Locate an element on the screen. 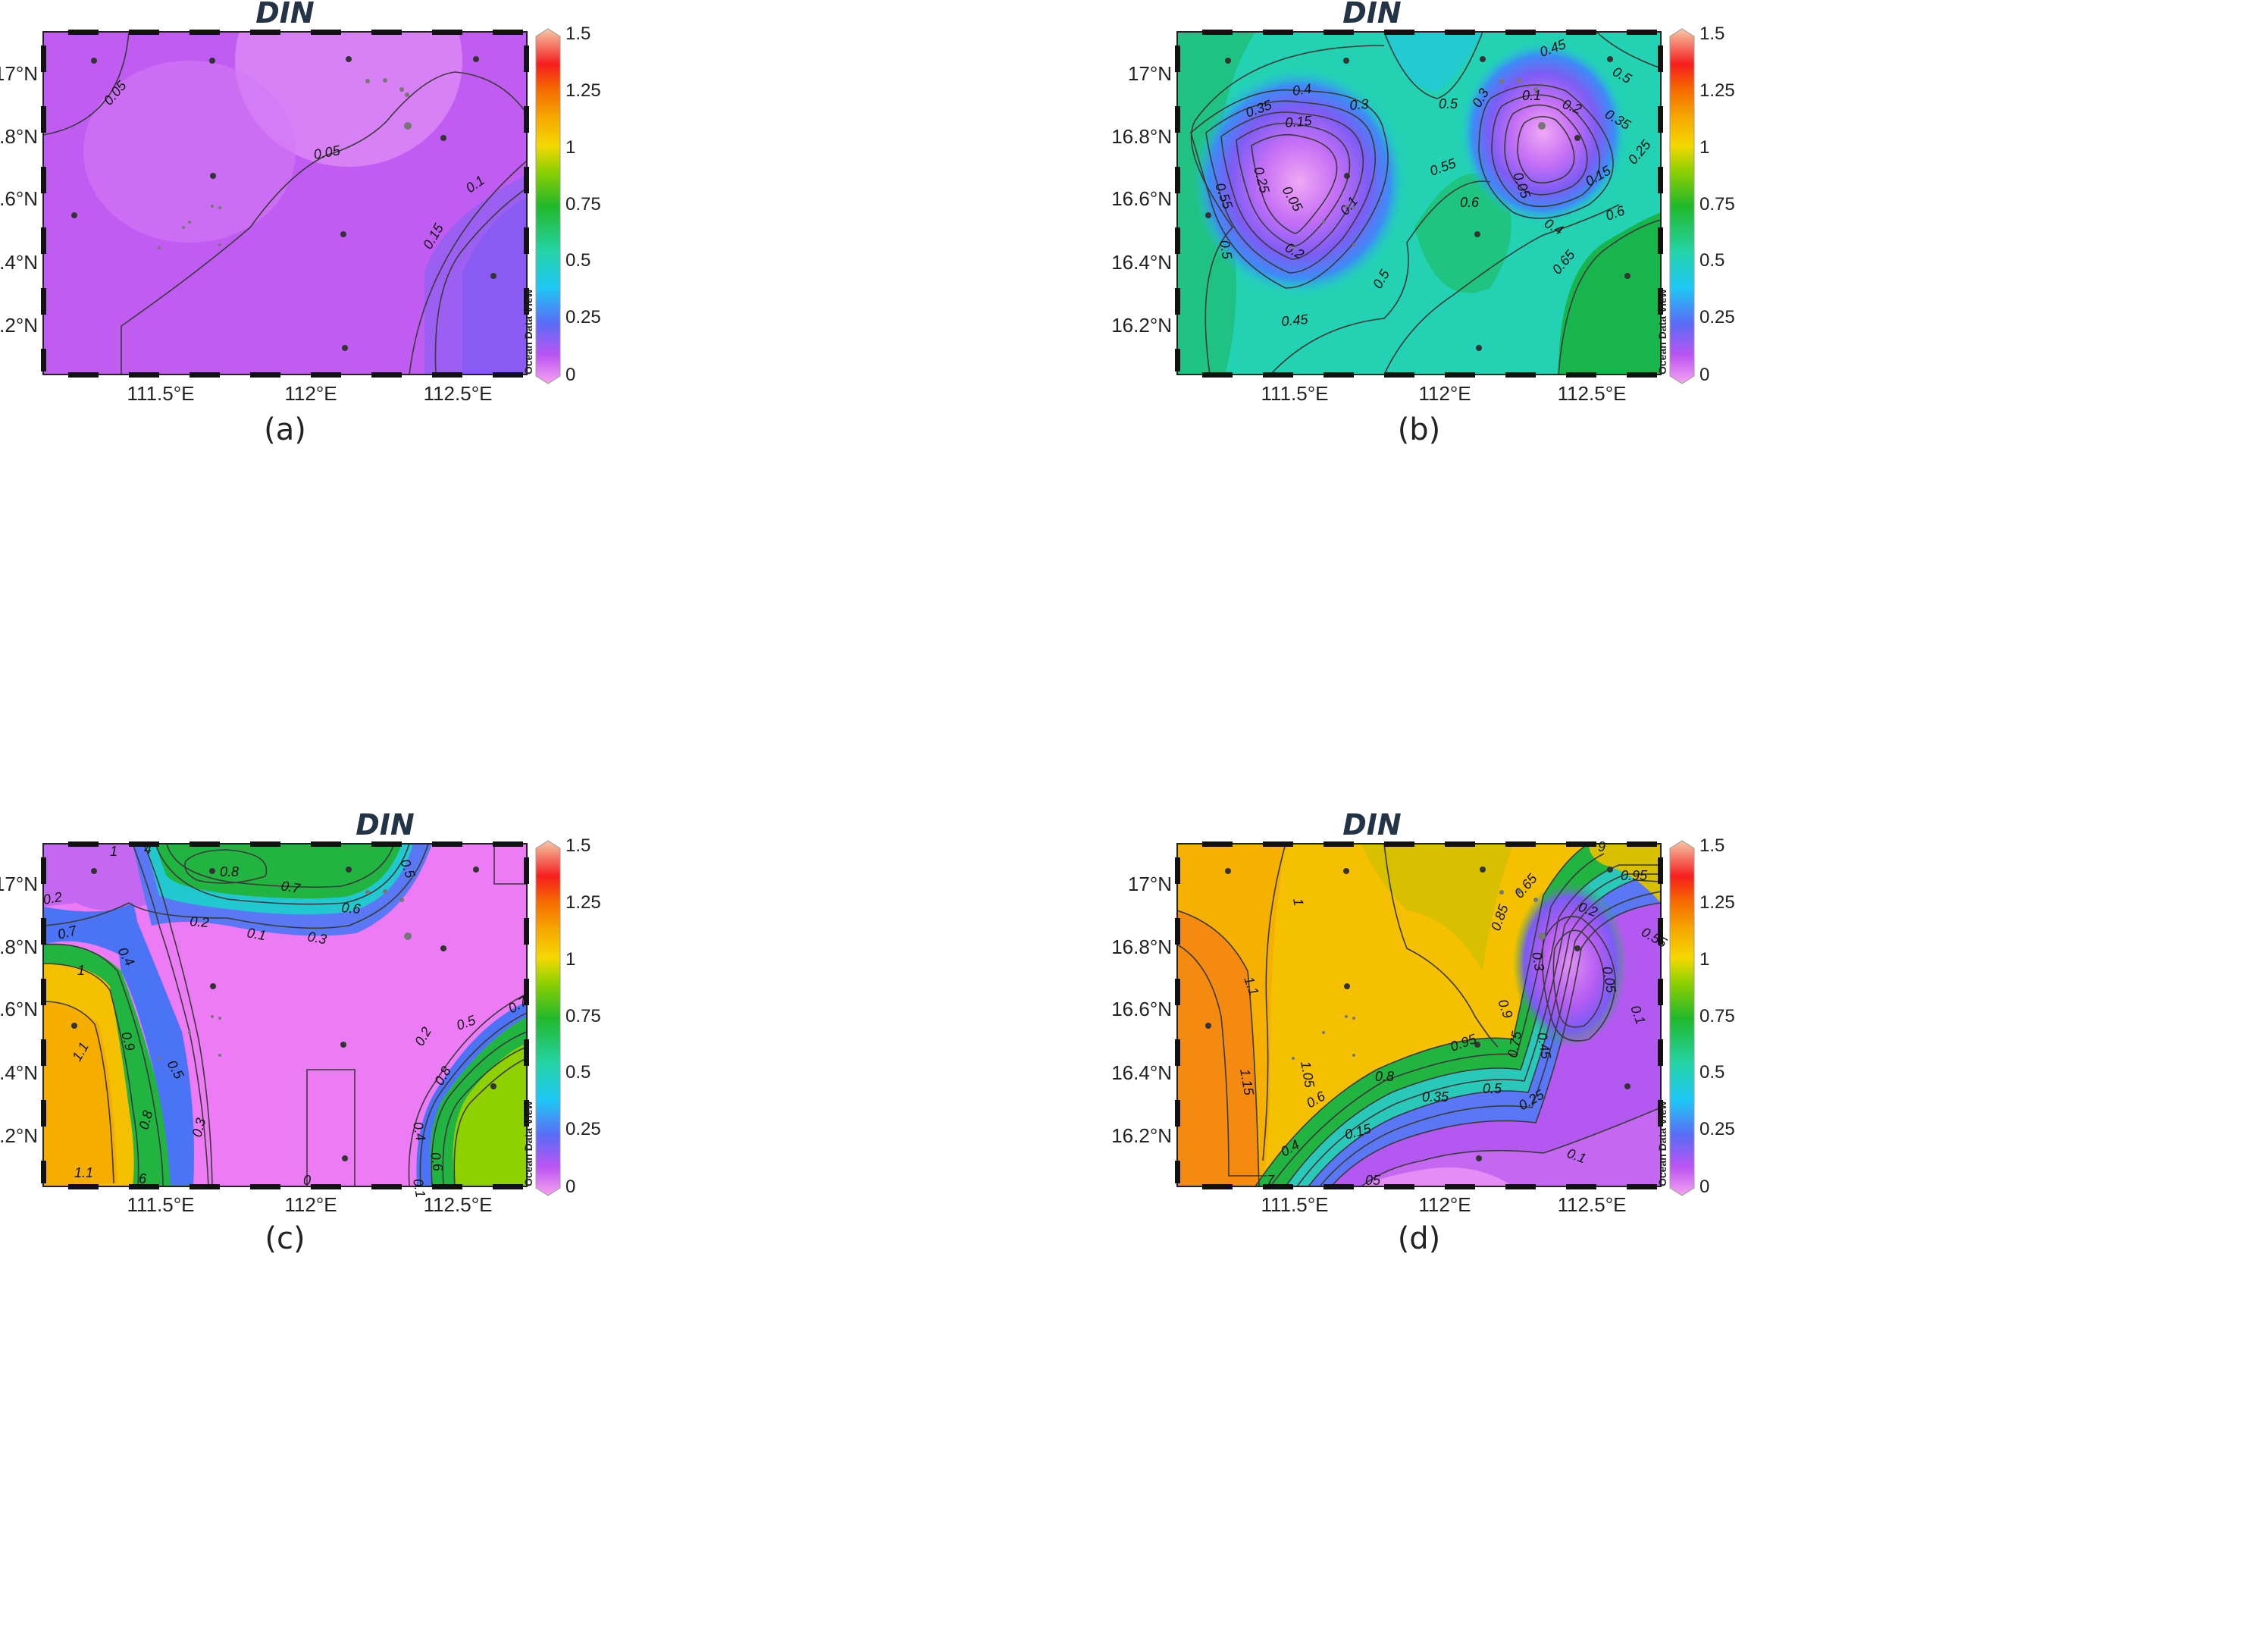 This screenshot has height=1639, width=2268. panel-caption: (c) is located at coordinates (285, 1238).